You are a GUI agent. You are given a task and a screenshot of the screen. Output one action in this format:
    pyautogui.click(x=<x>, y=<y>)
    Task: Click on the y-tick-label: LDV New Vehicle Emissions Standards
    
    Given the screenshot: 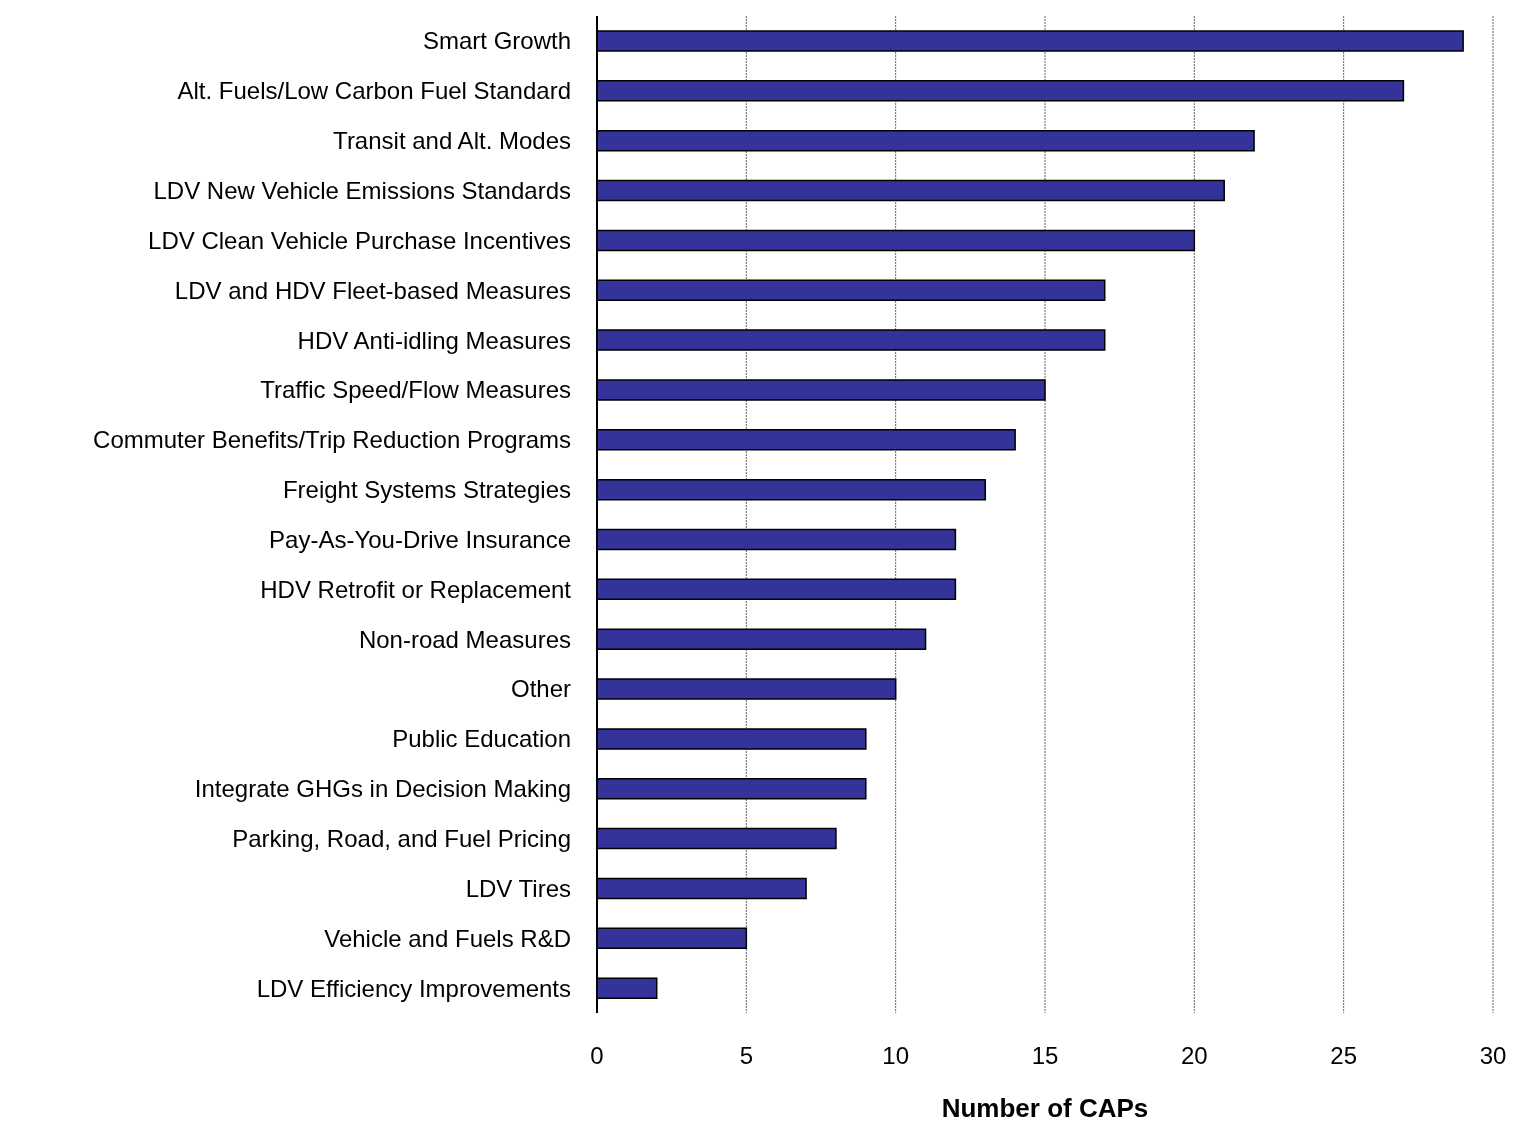 What is the action you would take?
    pyautogui.click(x=362, y=190)
    